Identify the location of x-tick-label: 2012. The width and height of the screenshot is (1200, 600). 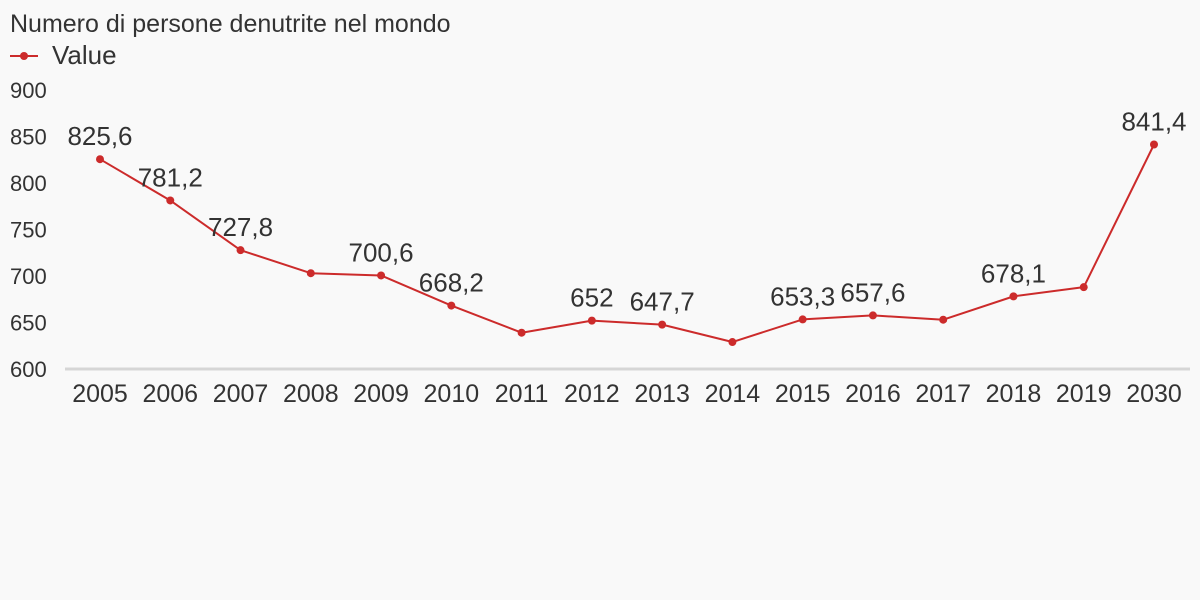
(592, 394).